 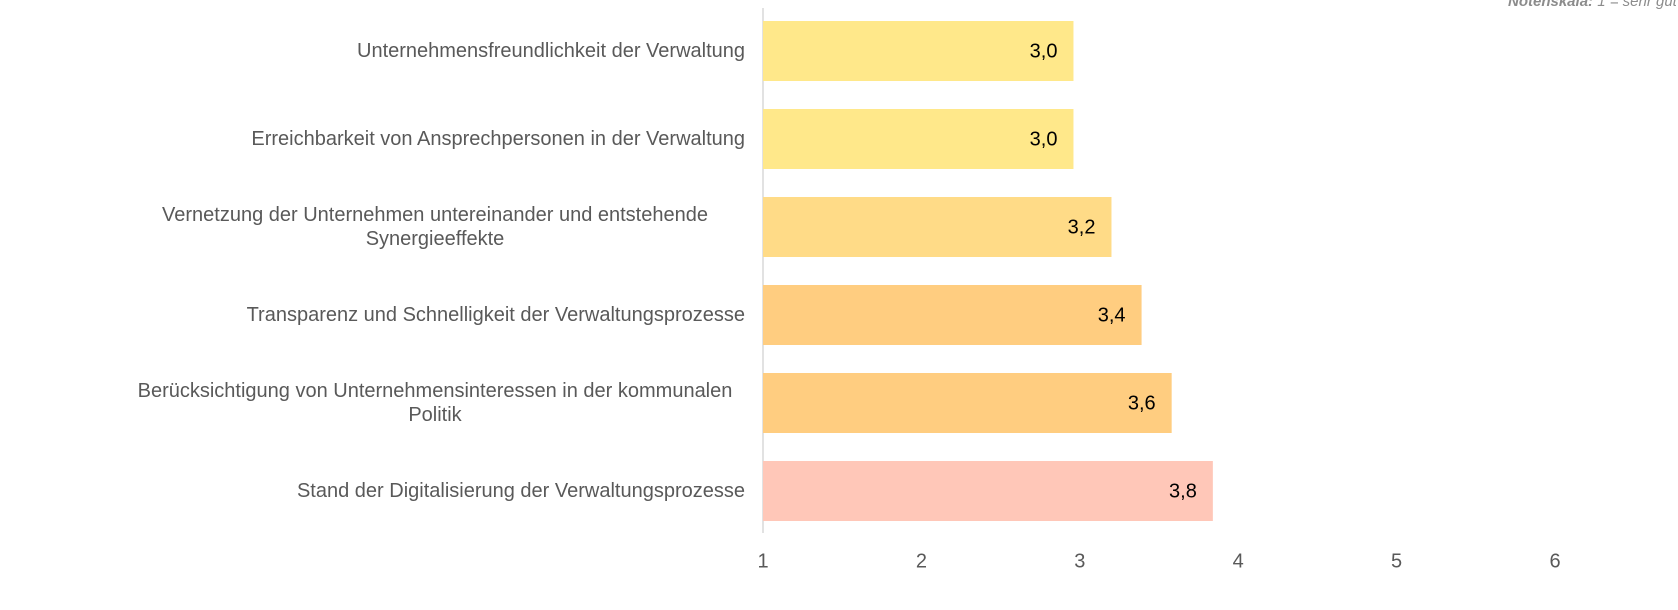 I want to click on x-tick-label: 5, so click(x=1396, y=561).